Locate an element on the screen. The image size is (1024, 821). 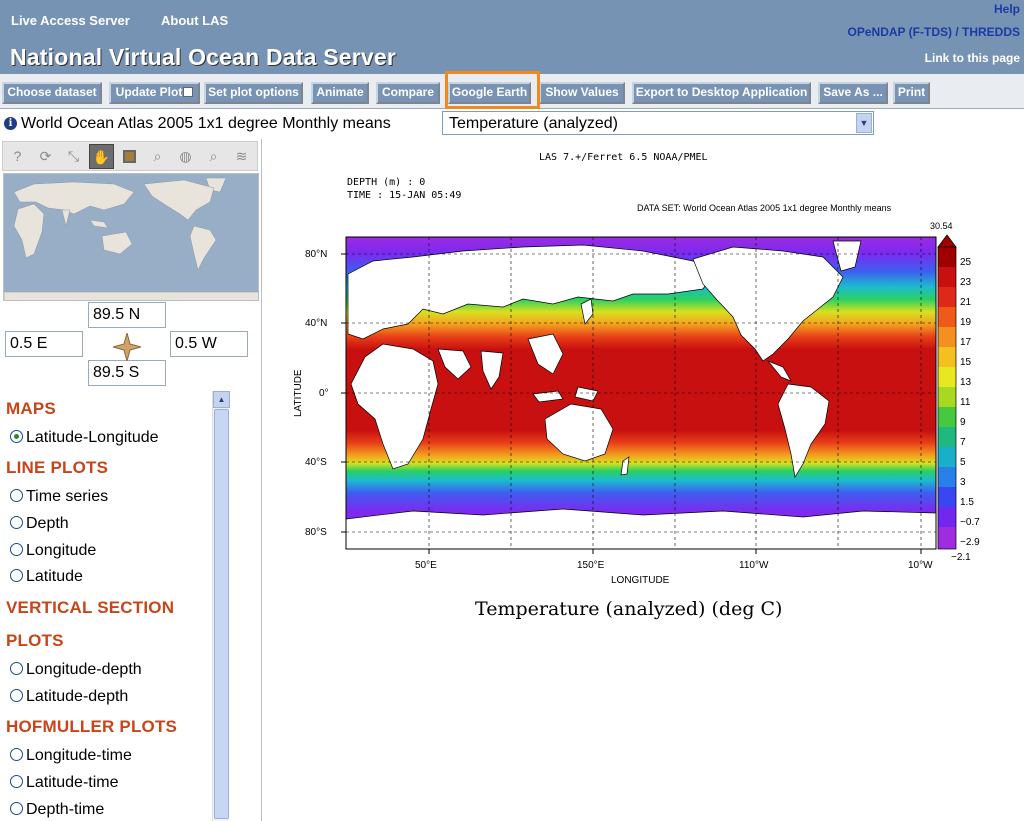
plot-option-time-series: Time series is located at coordinates (59, 497).